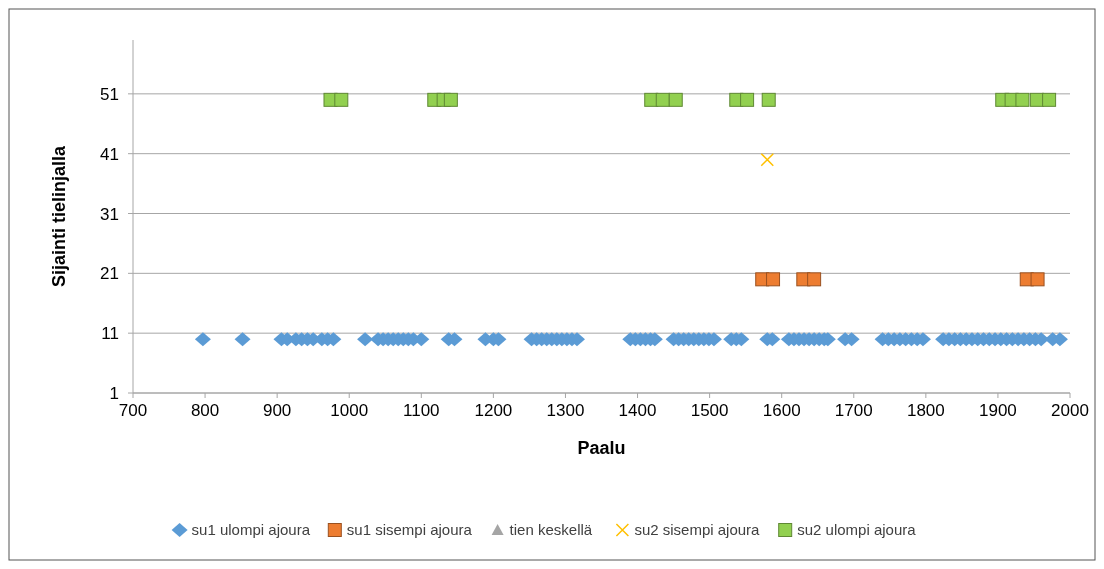 The width and height of the screenshot is (1104, 569). Describe the element at coordinates (109, 274) in the screenshot. I see `y-tick-label: 21` at that location.